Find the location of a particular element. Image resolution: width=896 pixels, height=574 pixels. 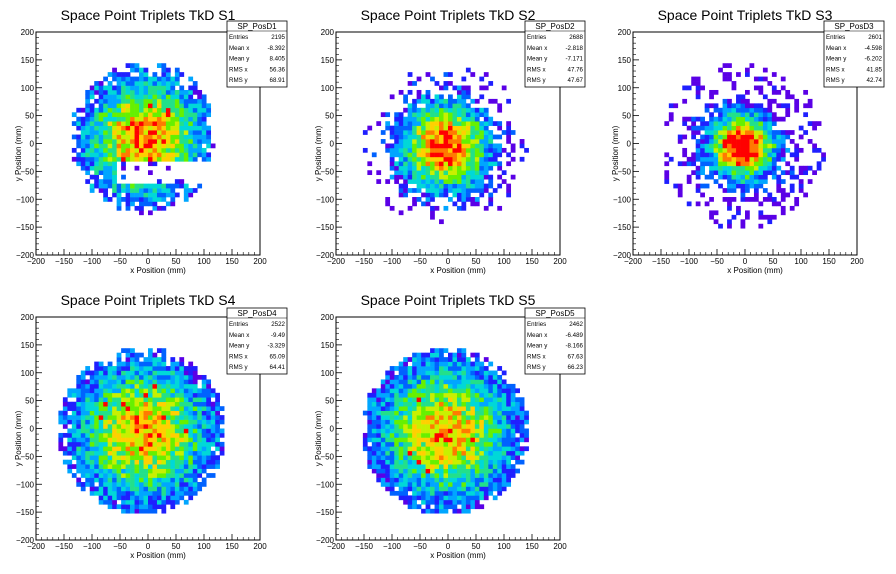

y-tick-label: −50 is located at coordinates (327, 171).